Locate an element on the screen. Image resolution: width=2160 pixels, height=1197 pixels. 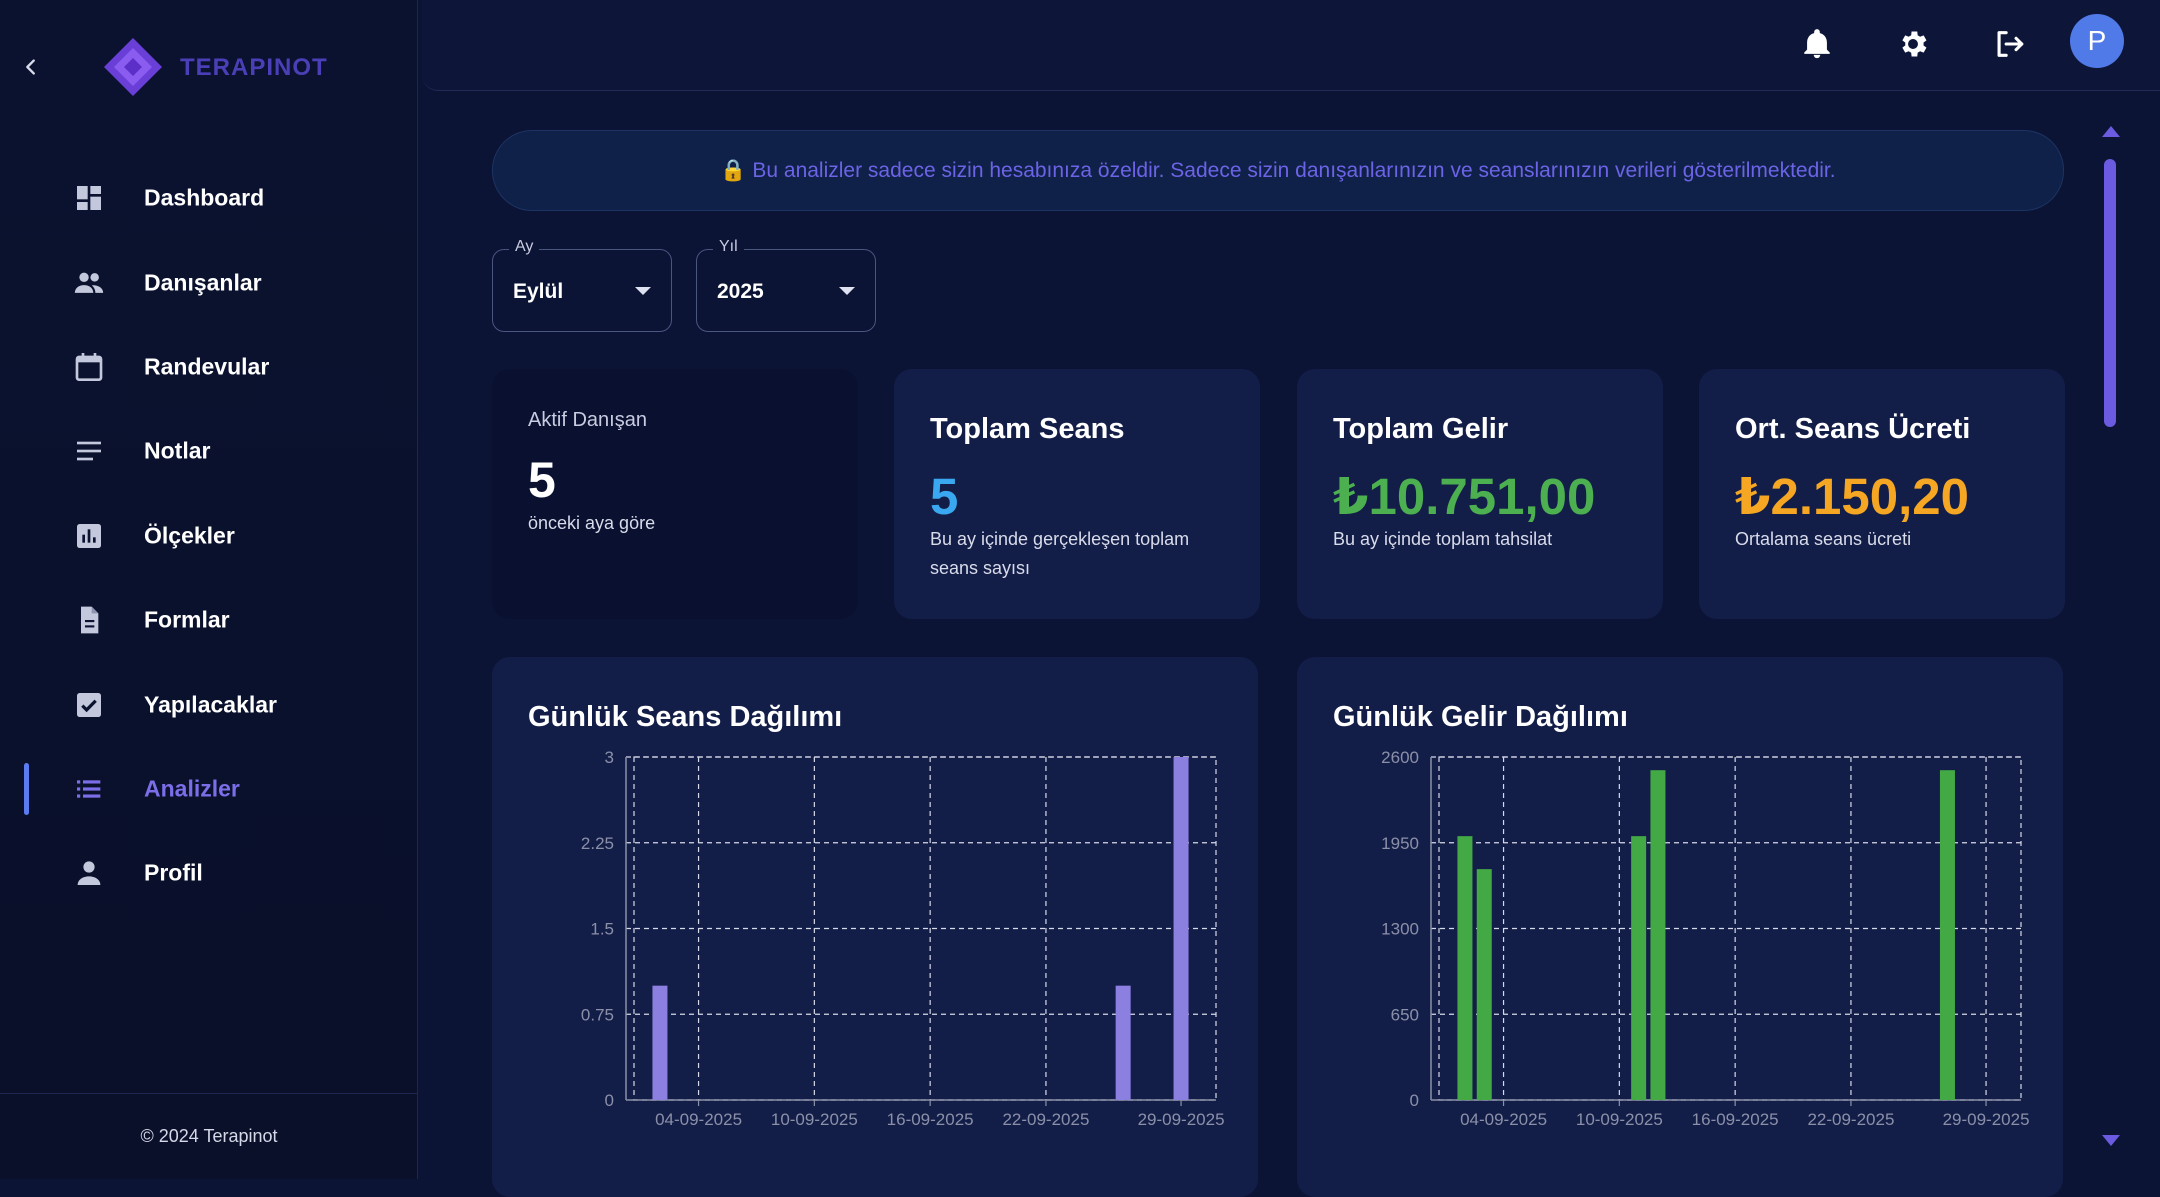
month-select-label: Ay is located at coordinates (524, 247).